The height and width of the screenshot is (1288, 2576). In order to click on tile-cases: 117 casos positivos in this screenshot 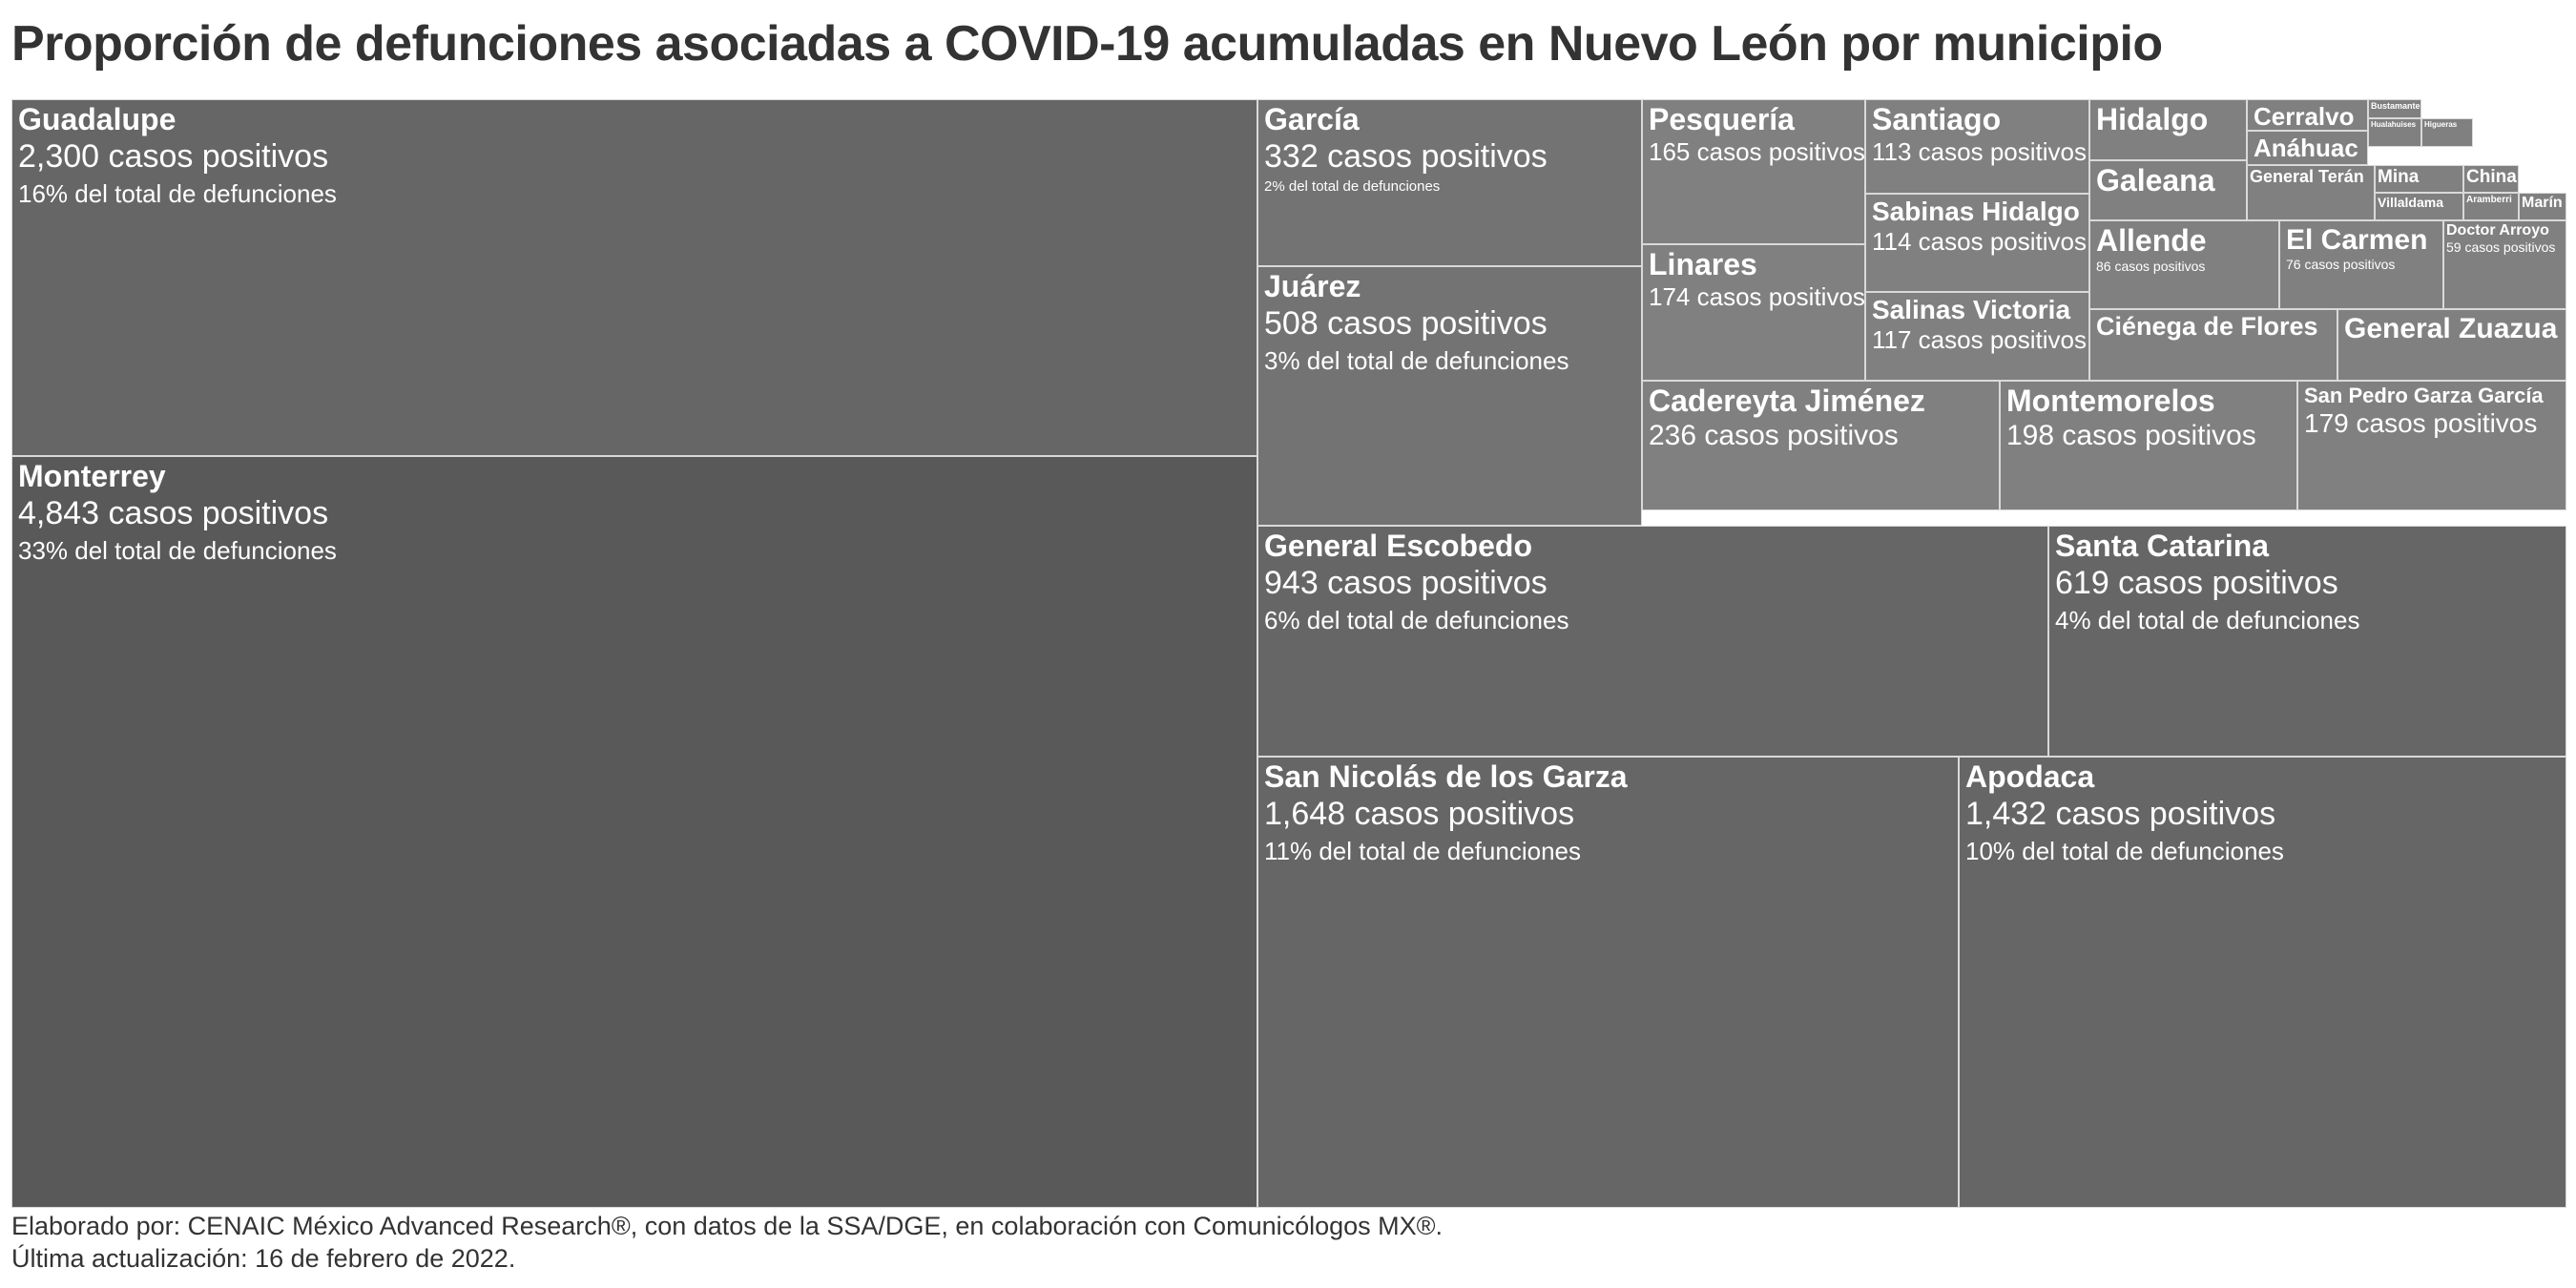, I will do `click(1979, 339)`.